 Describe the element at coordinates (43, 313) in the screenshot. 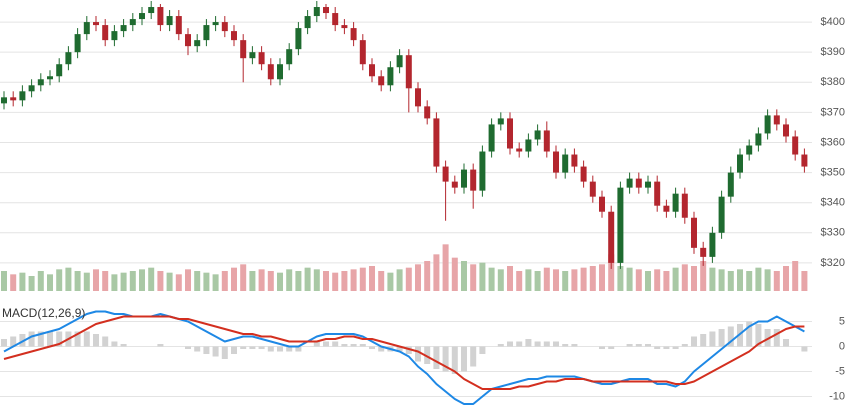

I see `macd-title: MACD(12,26,9)` at that location.